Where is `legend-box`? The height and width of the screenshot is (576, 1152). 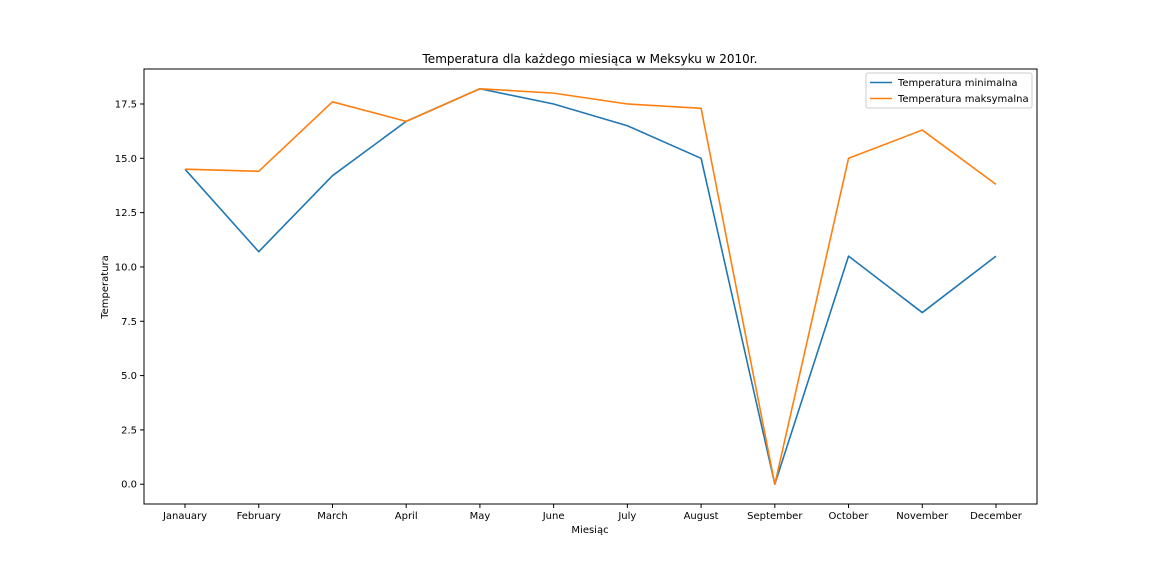
legend-box is located at coordinates (949, 90).